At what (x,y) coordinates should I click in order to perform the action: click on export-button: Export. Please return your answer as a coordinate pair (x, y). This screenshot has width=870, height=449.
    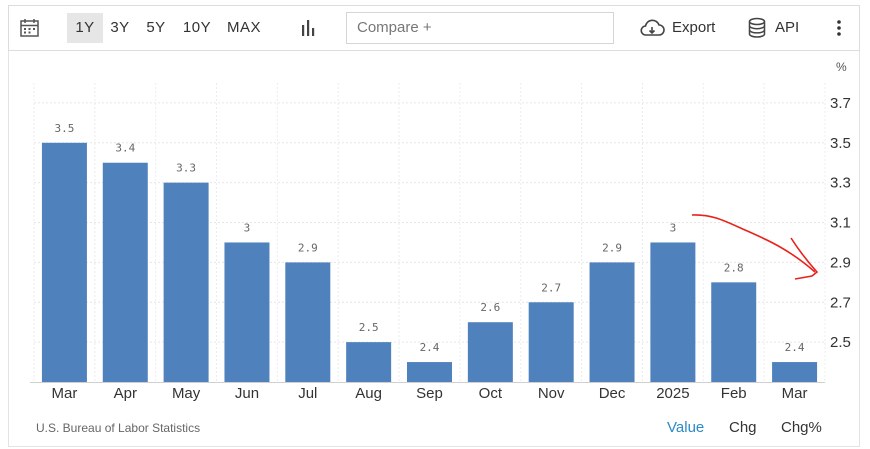
    Looking at the image, I should click on (694, 27).